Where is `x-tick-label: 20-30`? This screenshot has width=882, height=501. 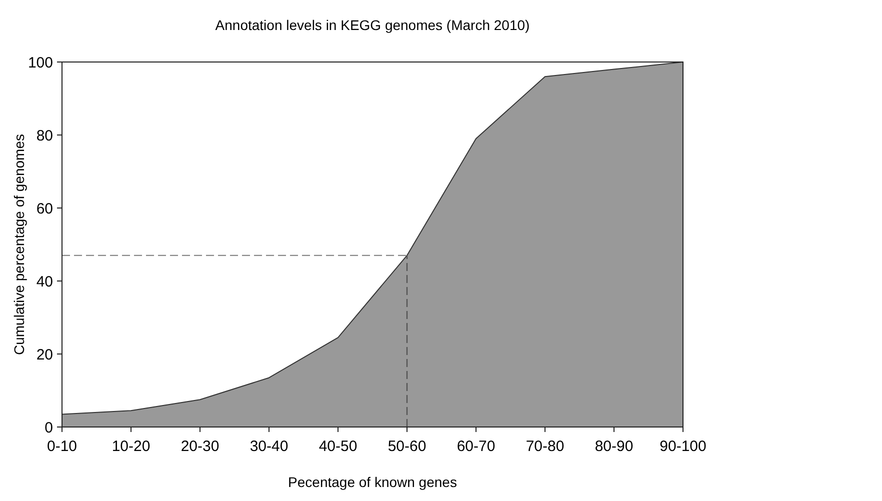
x-tick-label: 20-30 is located at coordinates (200, 446).